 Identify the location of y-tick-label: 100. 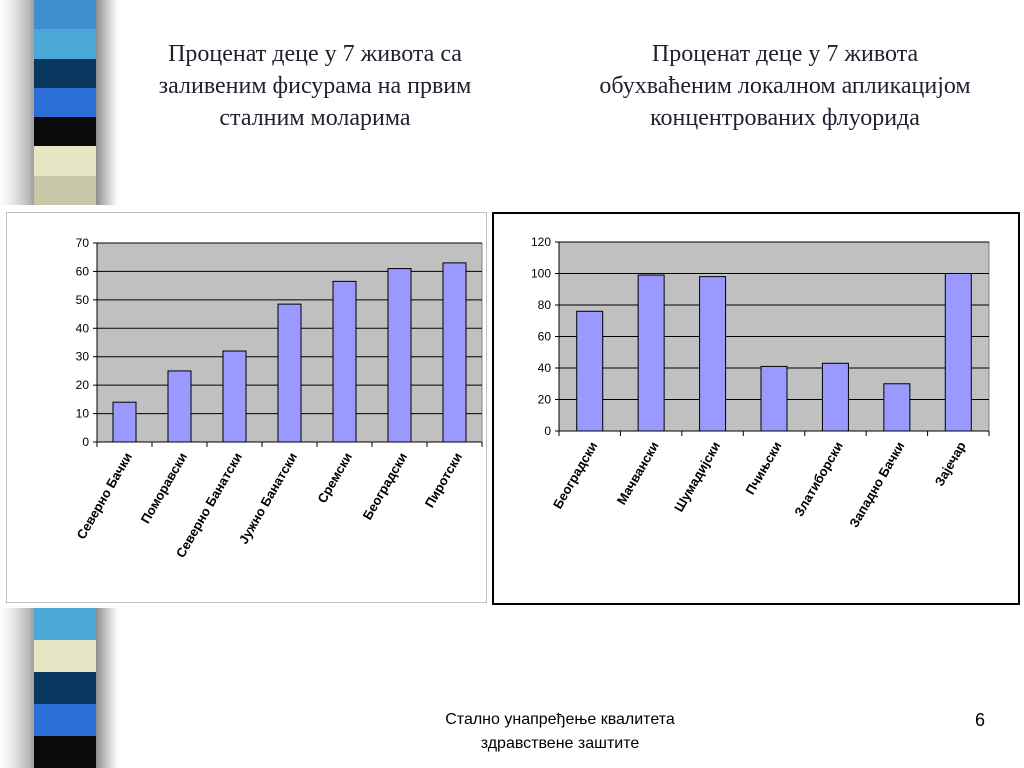
(541, 274).